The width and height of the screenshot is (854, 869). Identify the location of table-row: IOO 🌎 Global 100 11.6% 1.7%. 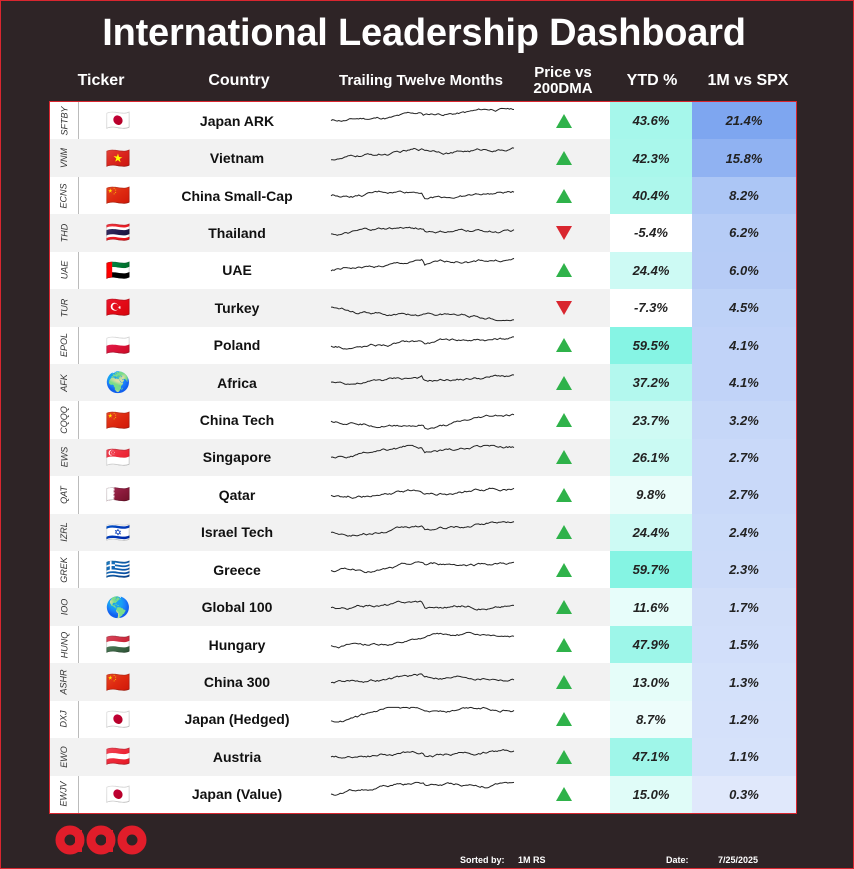
(423, 607).